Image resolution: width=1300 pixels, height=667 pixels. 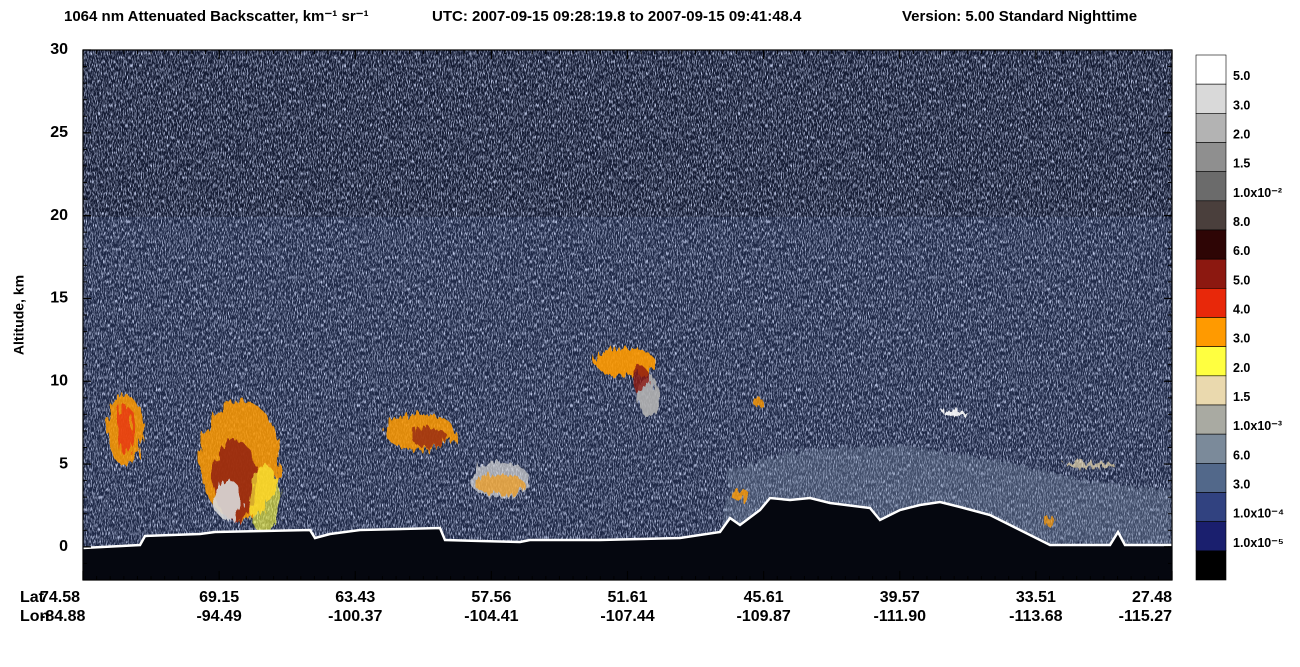 What do you see at coordinates (62, 616) in the screenshot?
I see `lon-label: -84.88` at bounding box center [62, 616].